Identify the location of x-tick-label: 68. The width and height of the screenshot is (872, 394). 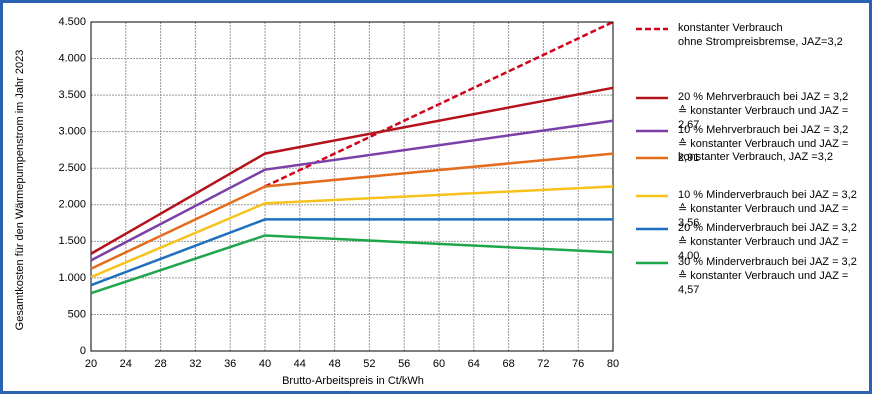
(508, 364).